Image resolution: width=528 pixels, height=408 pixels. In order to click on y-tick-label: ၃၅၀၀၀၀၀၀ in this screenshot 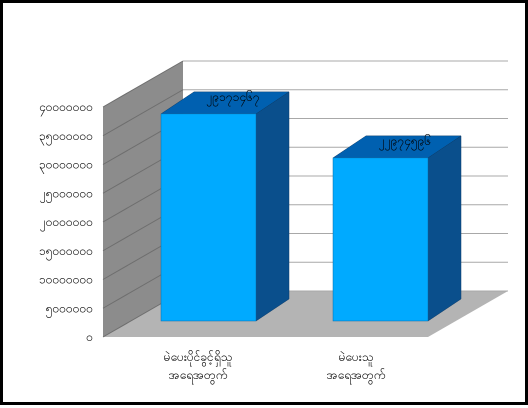, I will do `click(66, 137)`.